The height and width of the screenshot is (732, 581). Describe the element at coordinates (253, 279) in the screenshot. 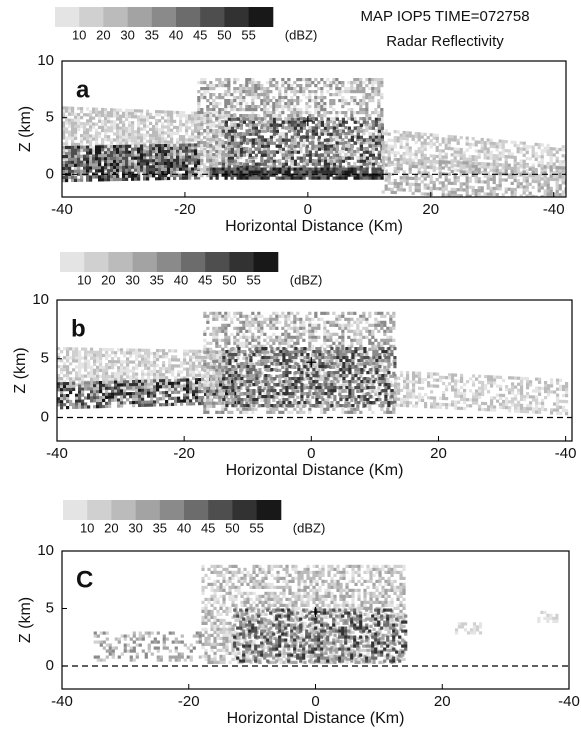

I see `colorbar-label: 55` at that location.